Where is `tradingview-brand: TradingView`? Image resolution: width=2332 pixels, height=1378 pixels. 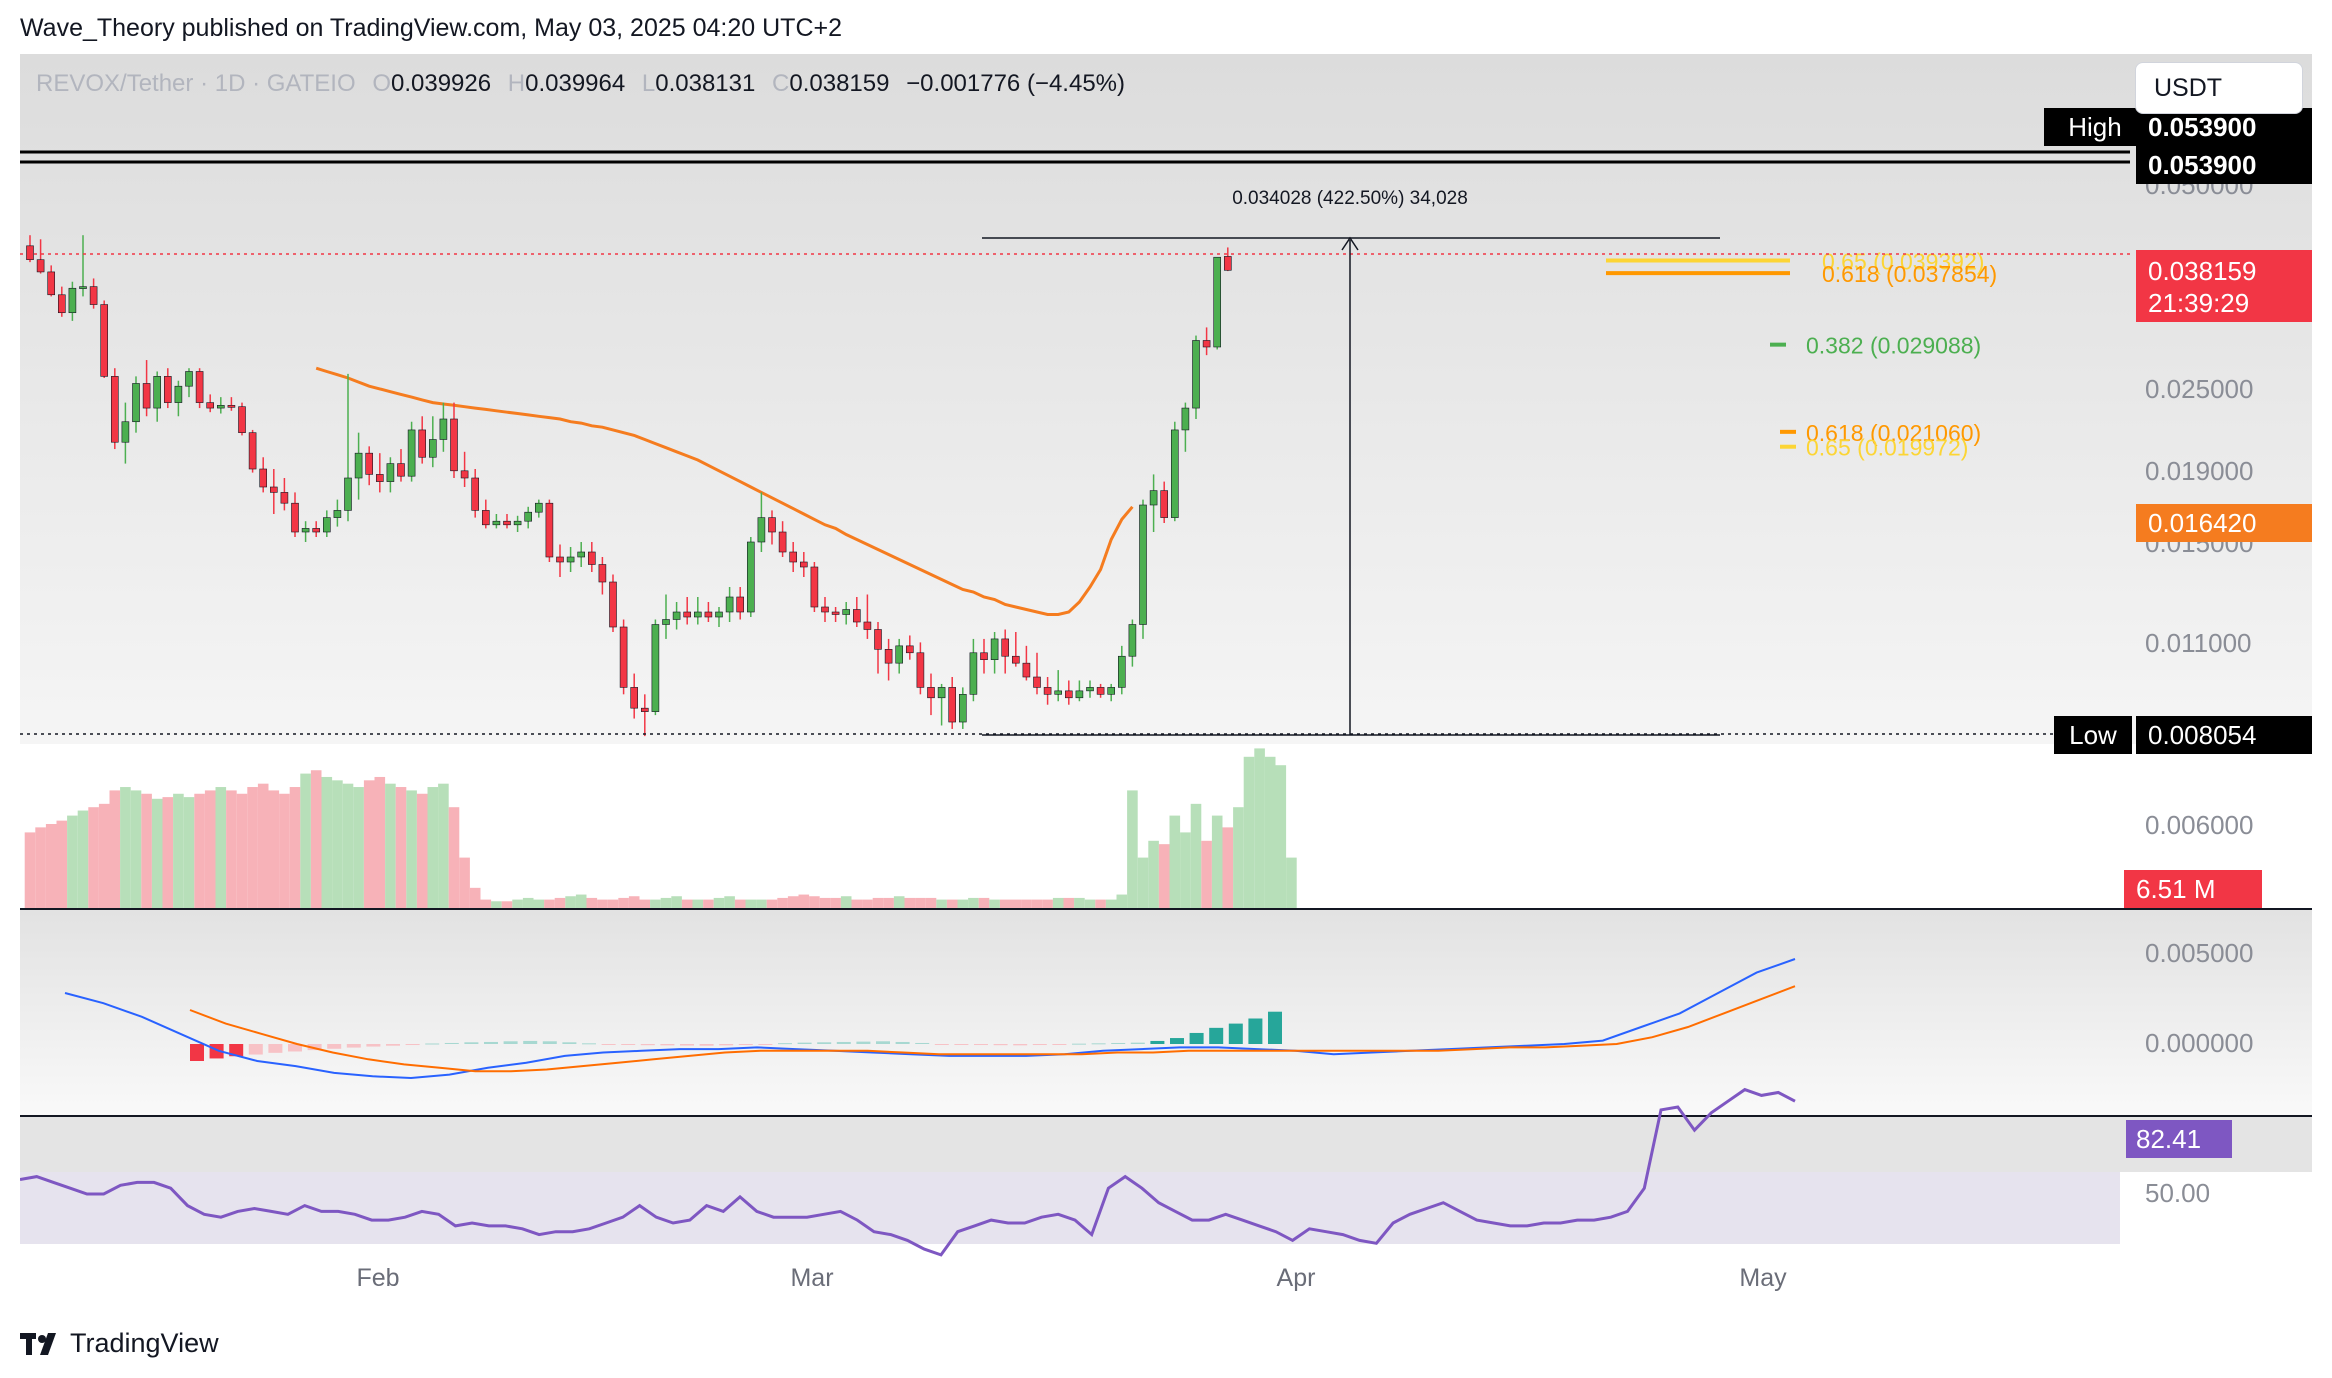
tradingview-brand: TradingView is located at coordinates (119, 1343).